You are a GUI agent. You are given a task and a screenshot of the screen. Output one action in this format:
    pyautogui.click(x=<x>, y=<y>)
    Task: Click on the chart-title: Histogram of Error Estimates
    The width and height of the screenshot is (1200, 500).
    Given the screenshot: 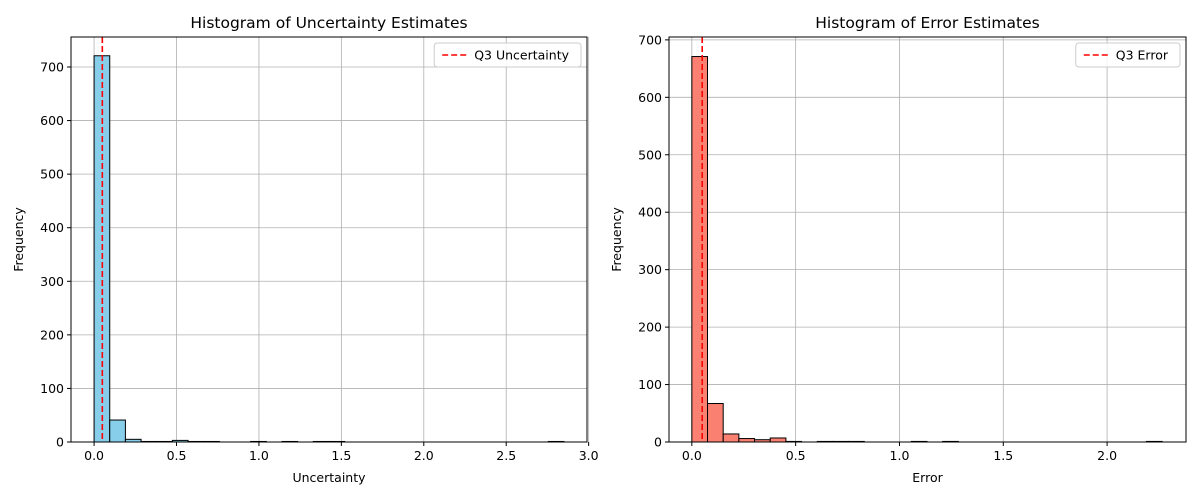 What is the action you would take?
    pyautogui.click(x=927, y=23)
    